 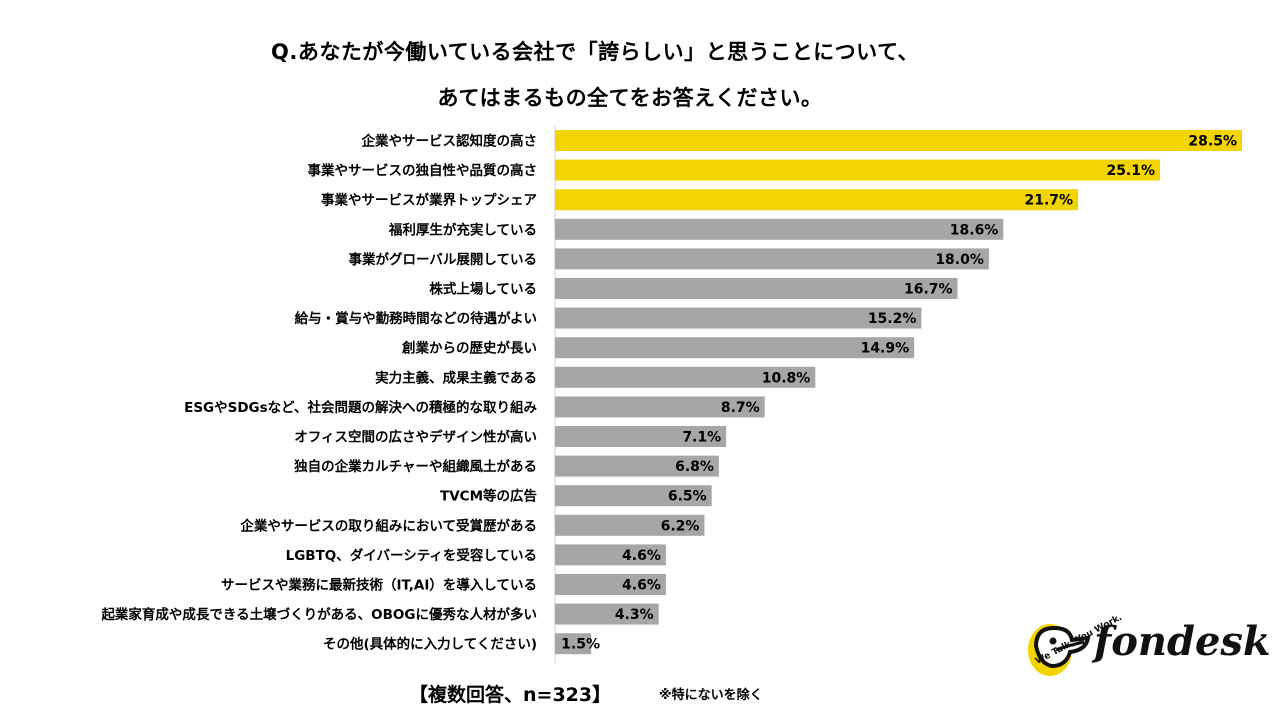 I want to click on chart-title-line-1: Q.あなたが今働いている会社で「誇らしい」と思うことについて、, so click(x=595, y=52).